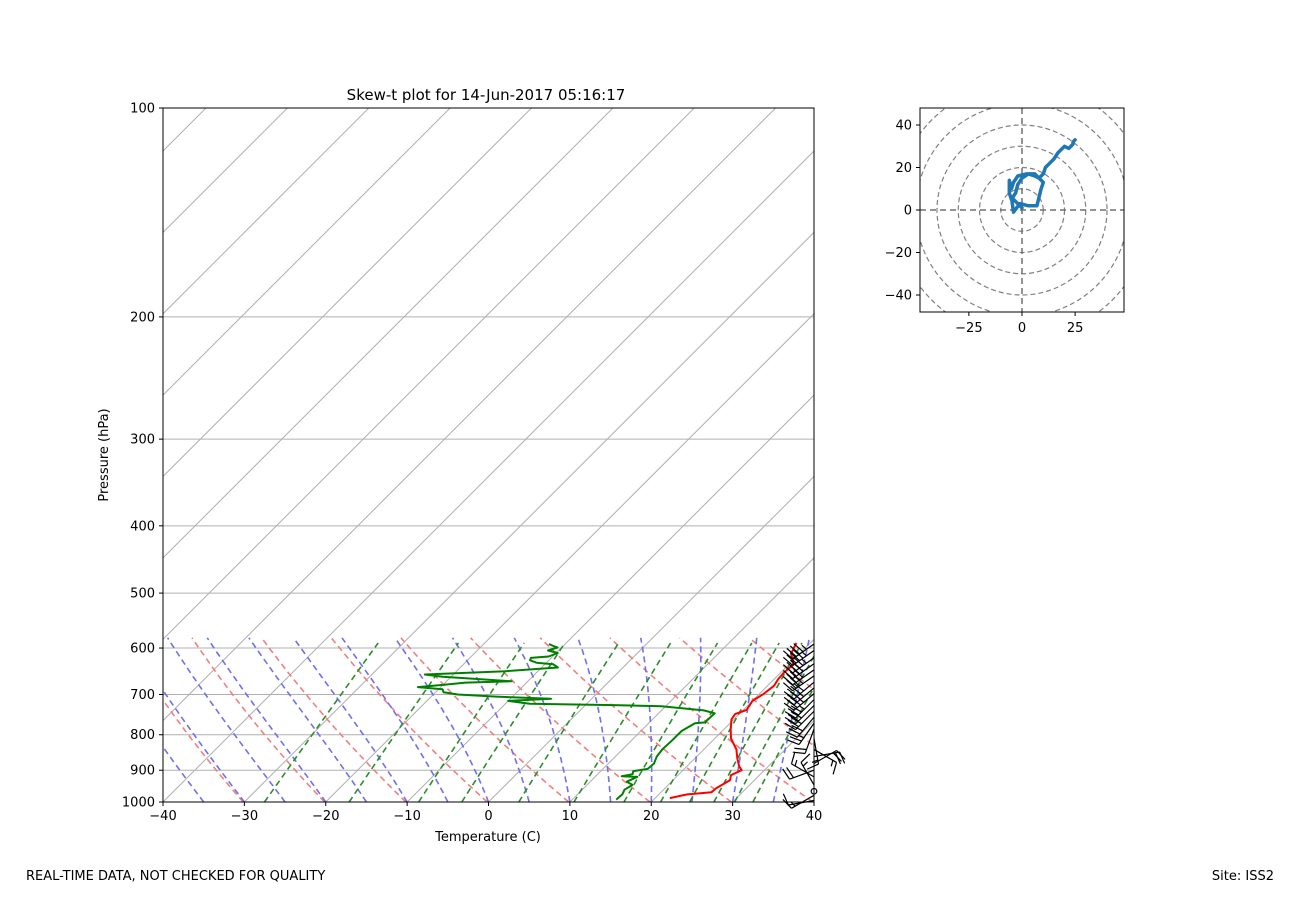 Image resolution: width=1300 pixels, height=900 pixels. What do you see at coordinates (651, 816) in the screenshot?
I see `x-tick-label: 20` at bounding box center [651, 816].